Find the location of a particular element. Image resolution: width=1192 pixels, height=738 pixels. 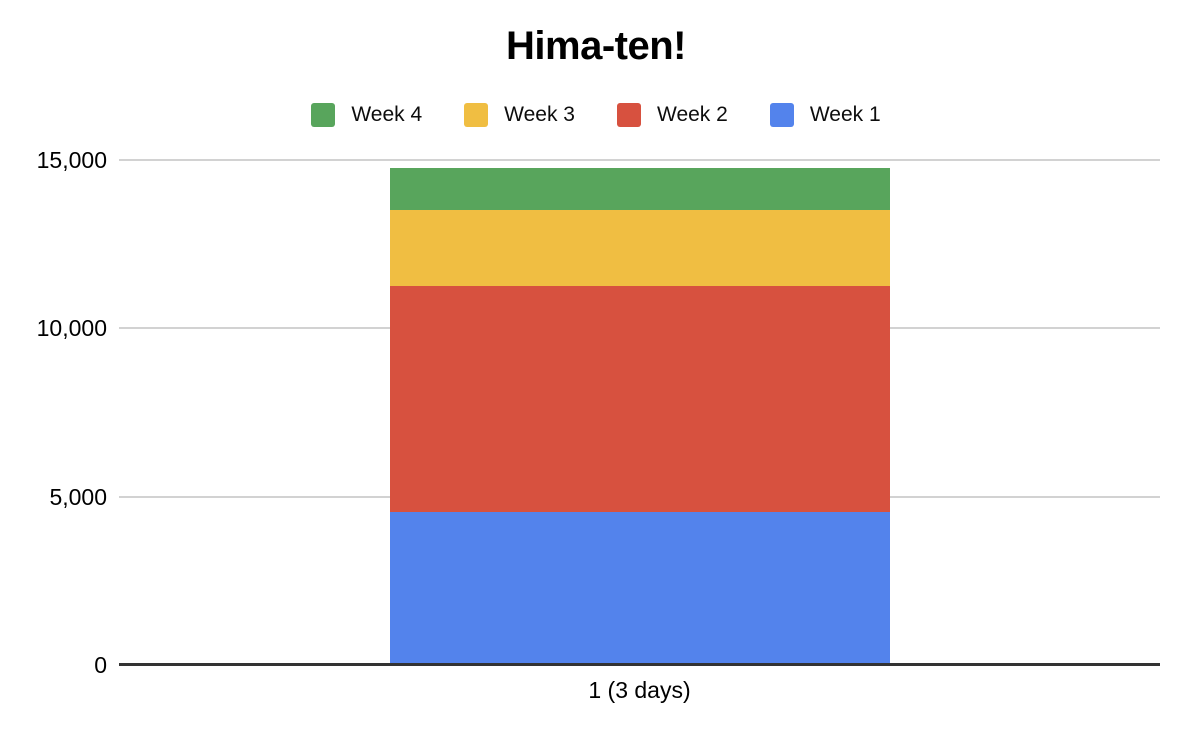

chart-title: Hima-ten! is located at coordinates (596, 46).